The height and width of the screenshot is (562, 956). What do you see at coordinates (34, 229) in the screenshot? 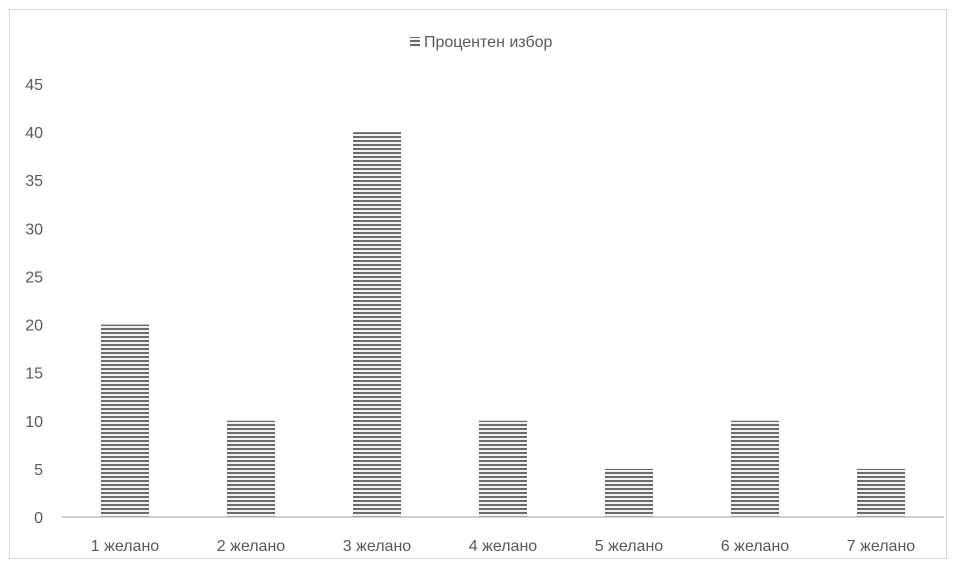
I see `y-tick-label: 30` at bounding box center [34, 229].